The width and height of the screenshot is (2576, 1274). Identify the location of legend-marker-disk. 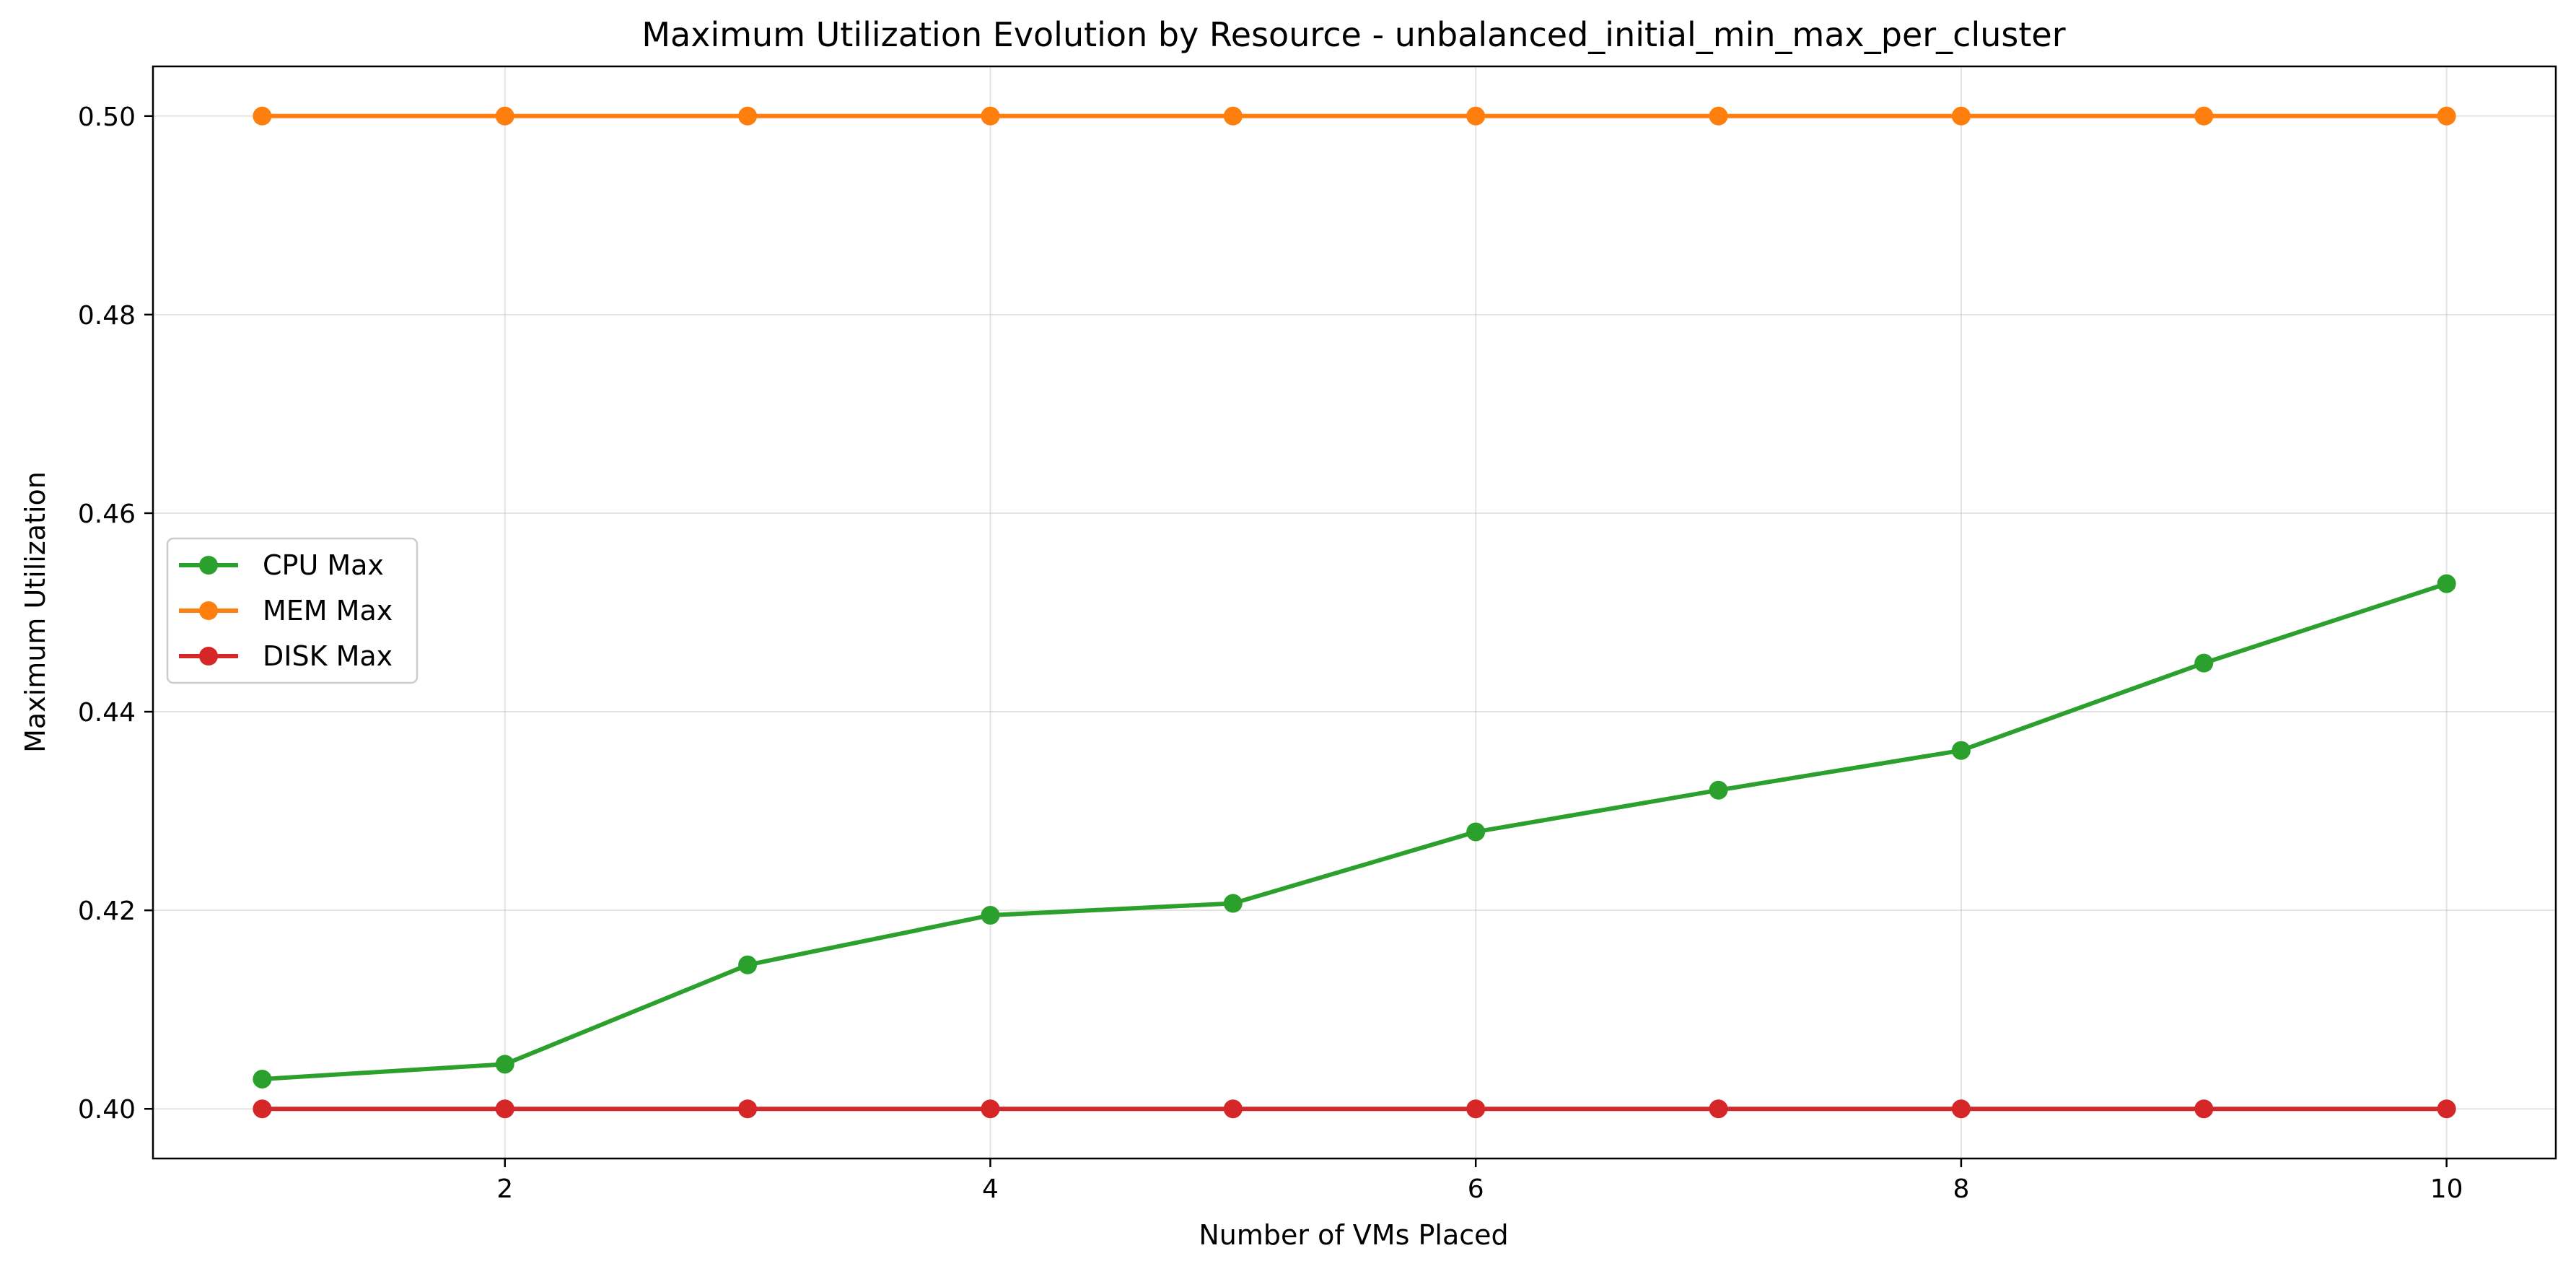
(209, 656).